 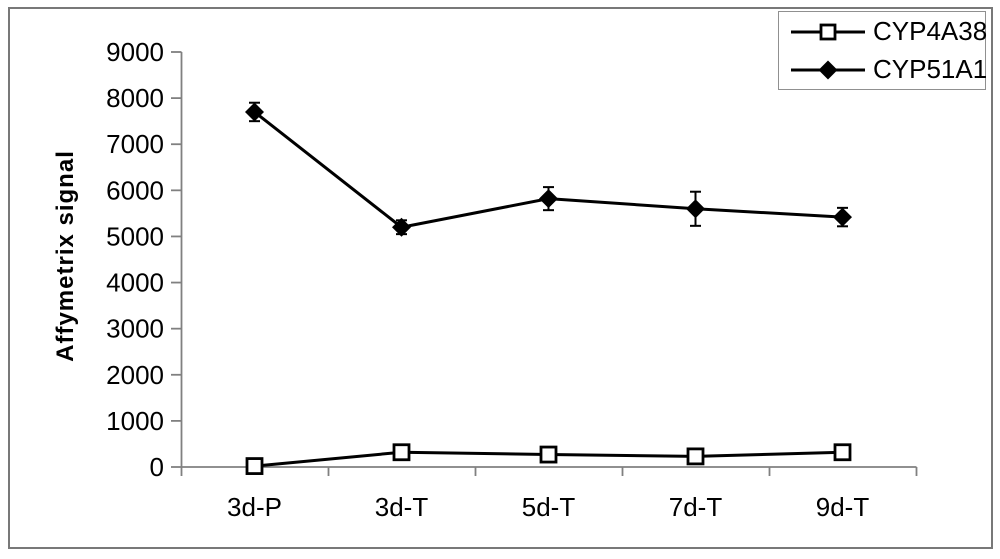 I want to click on y-tick-label: 3000, so click(x=135, y=329).